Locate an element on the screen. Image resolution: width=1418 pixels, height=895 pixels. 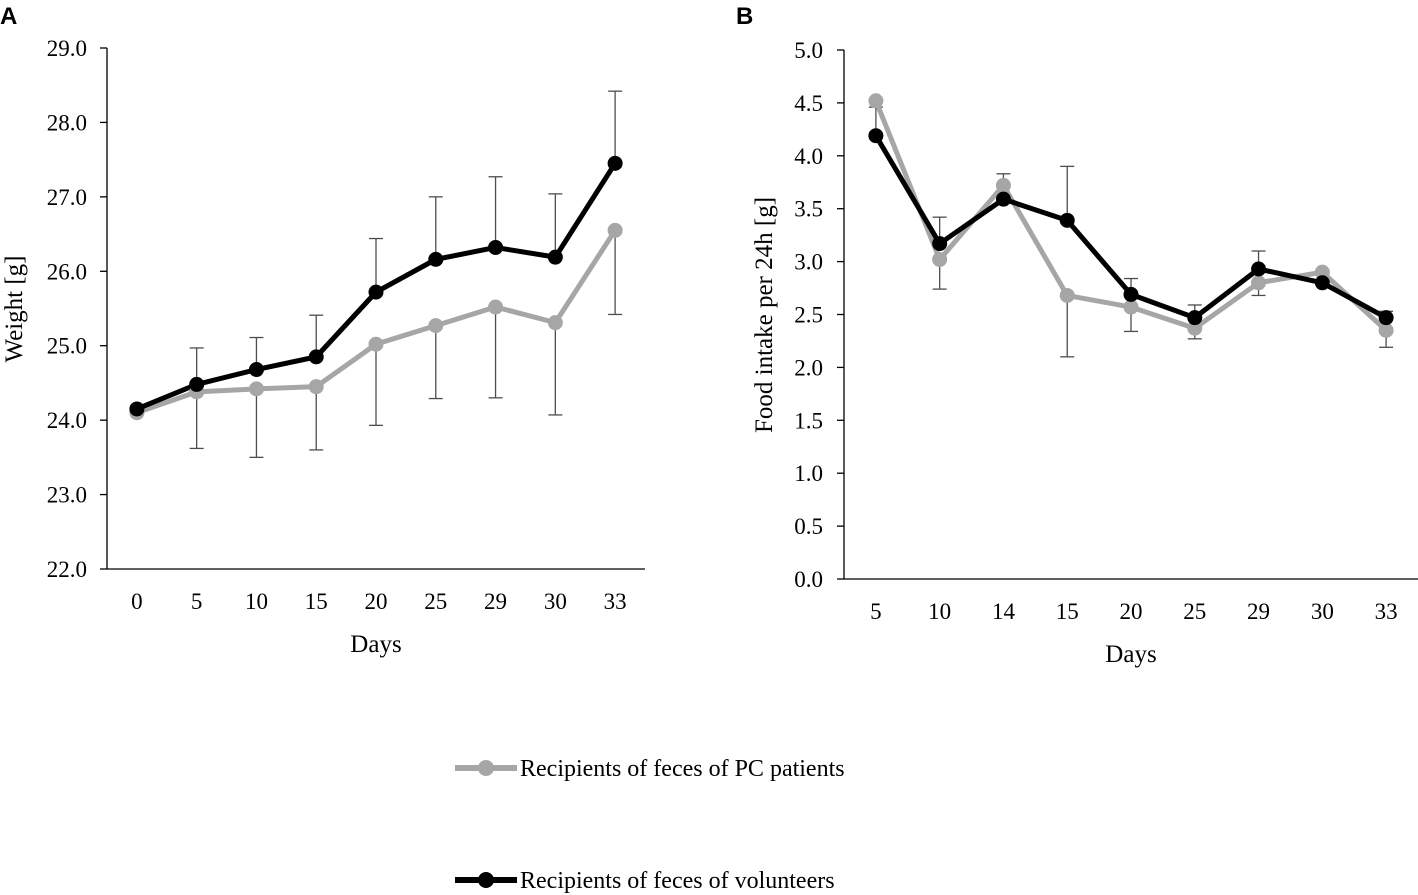
panel-a-x-tick-label: 15 is located at coordinates (316, 601).